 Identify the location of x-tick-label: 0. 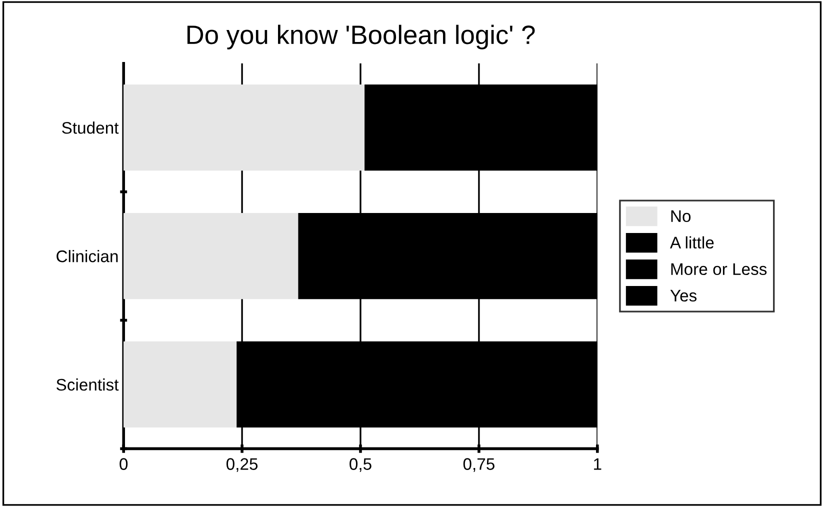
(124, 464).